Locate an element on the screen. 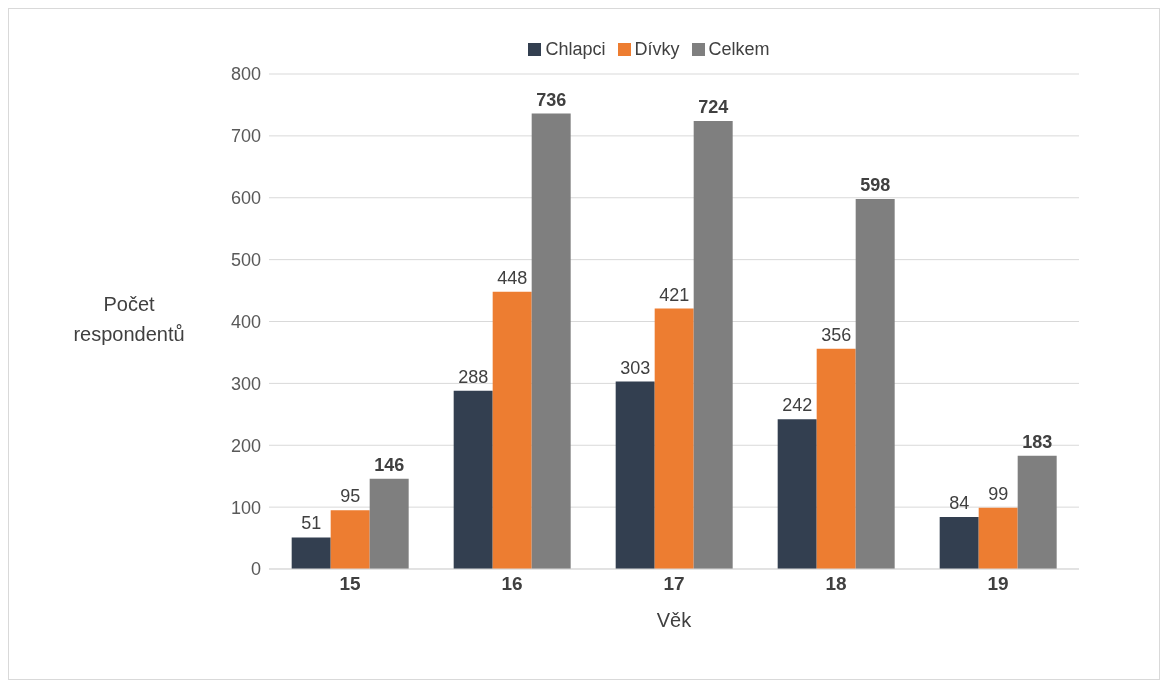 The height and width of the screenshot is (686, 1170). data-label: 421 is located at coordinates (674, 294).